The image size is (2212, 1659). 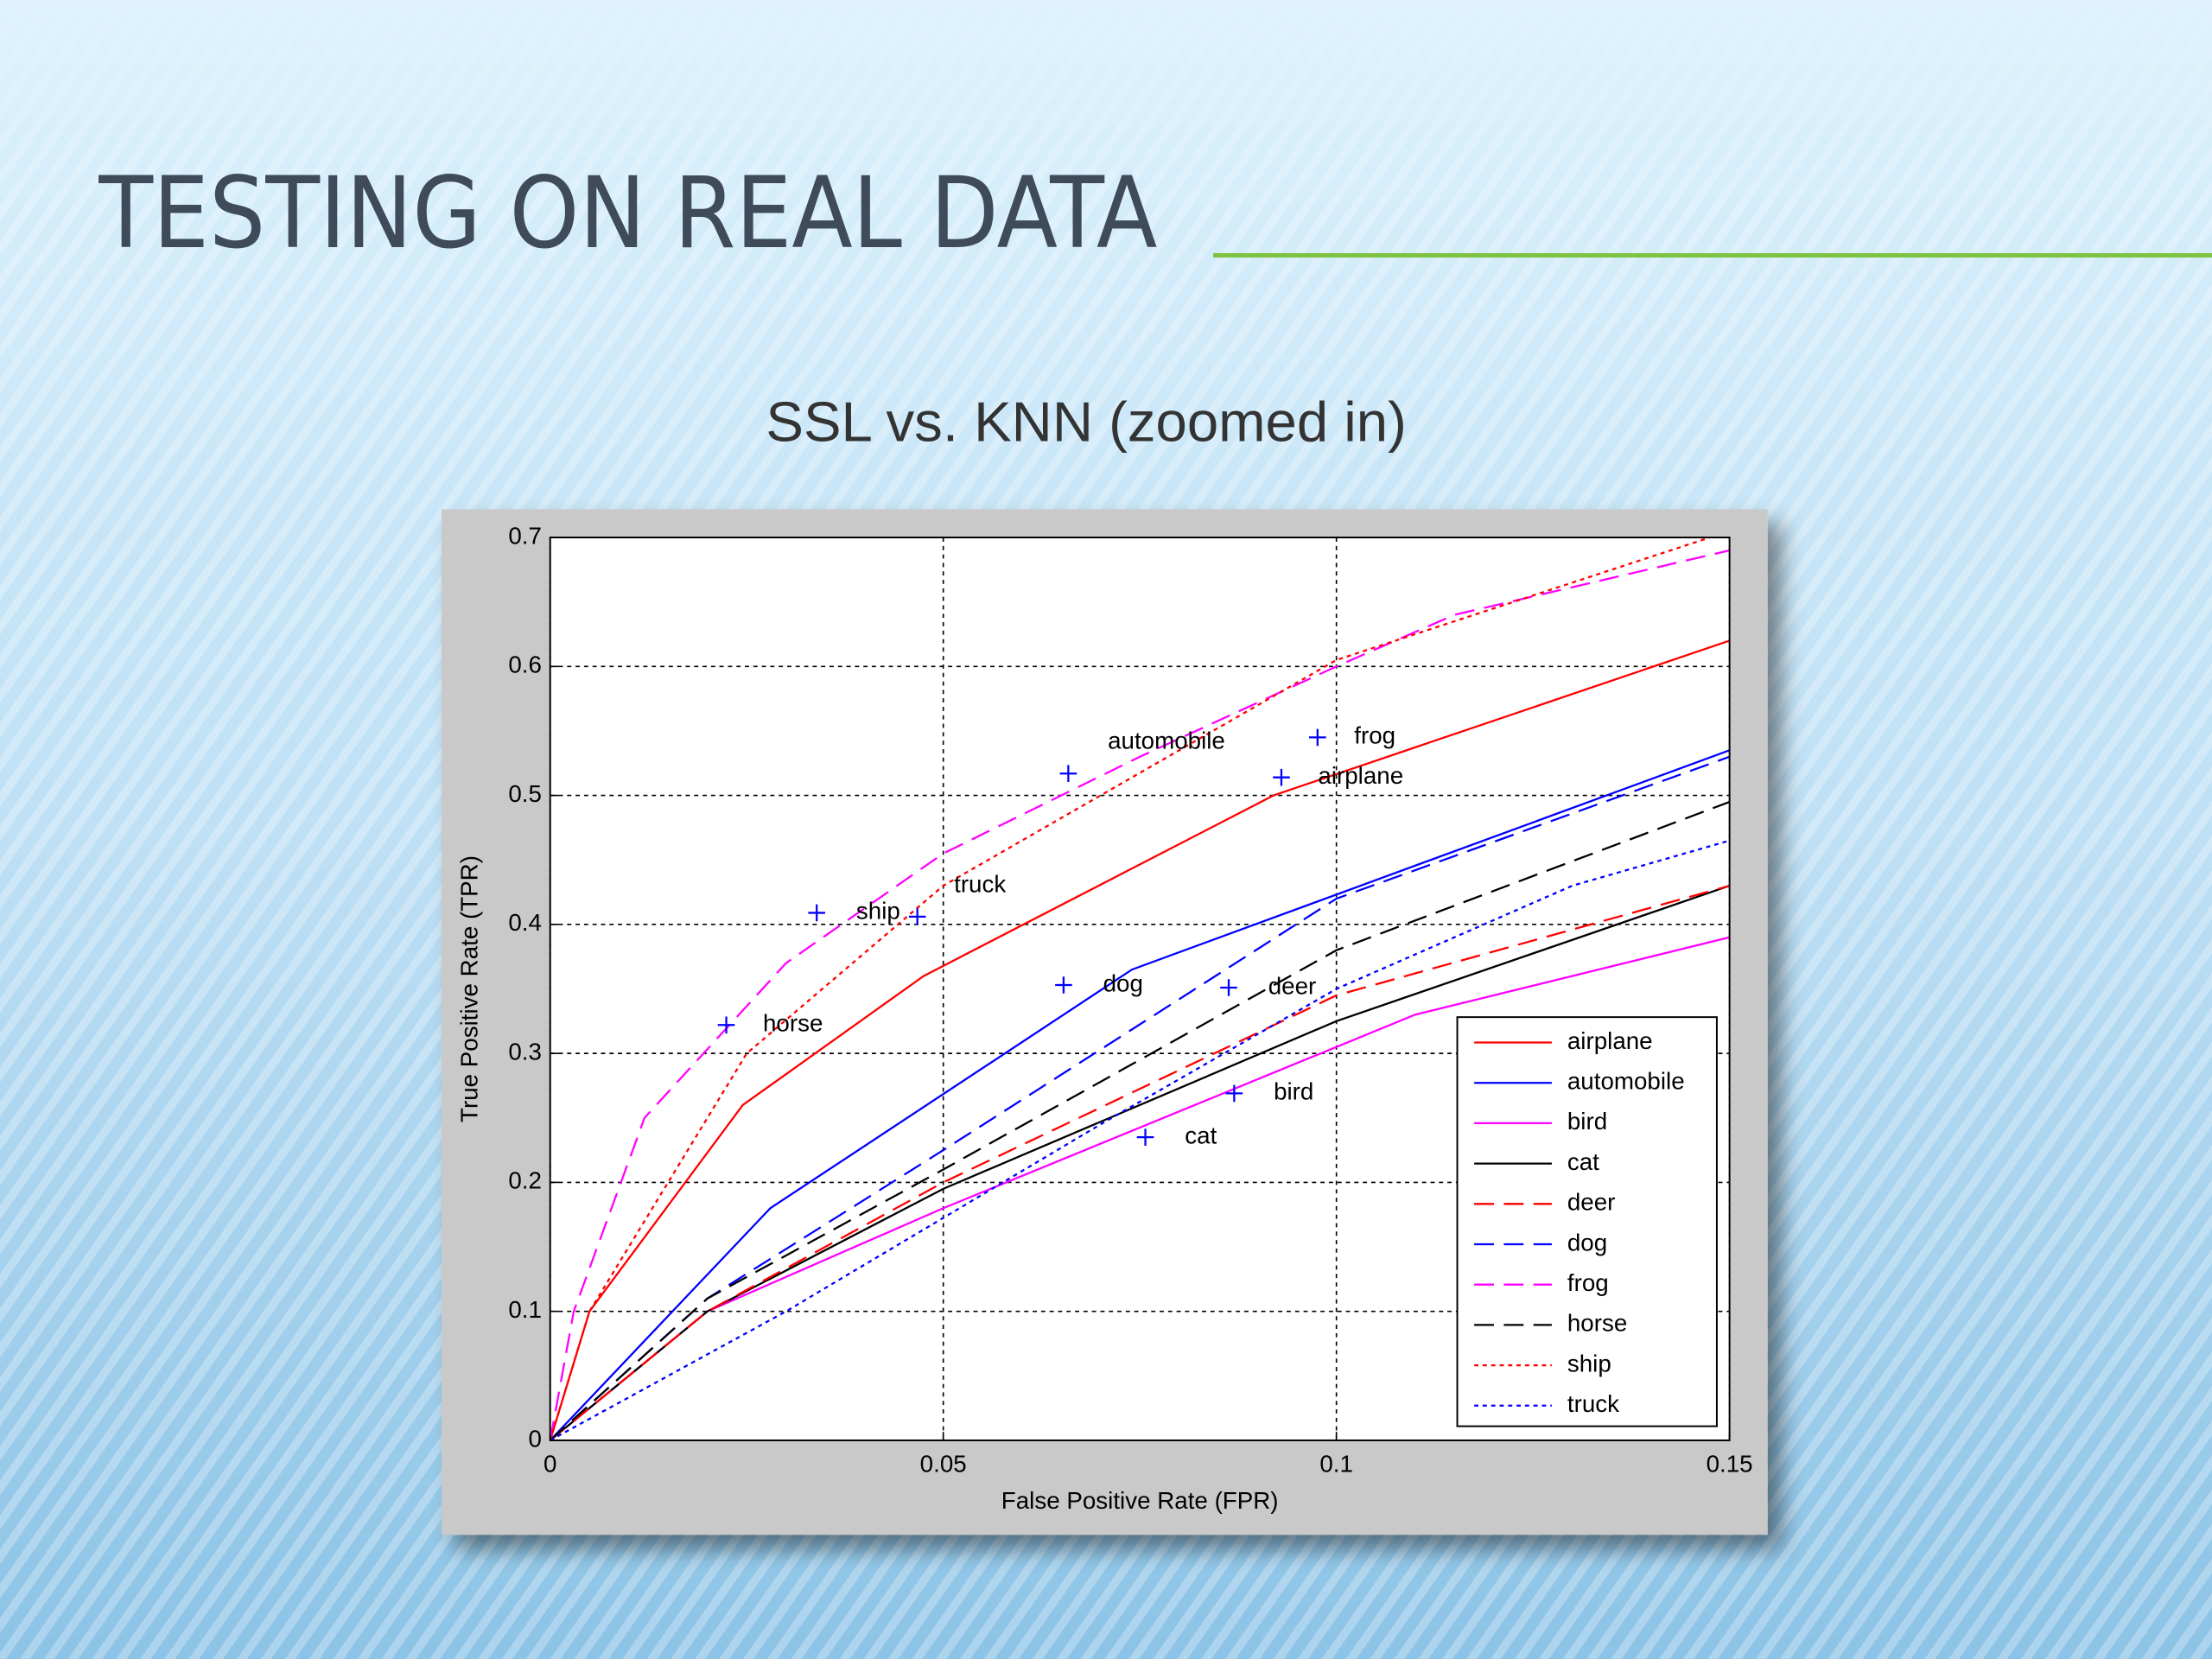 What do you see at coordinates (525, 1309) in the screenshot?
I see `y-tick-label: 0.1` at bounding box center [525, 1309].